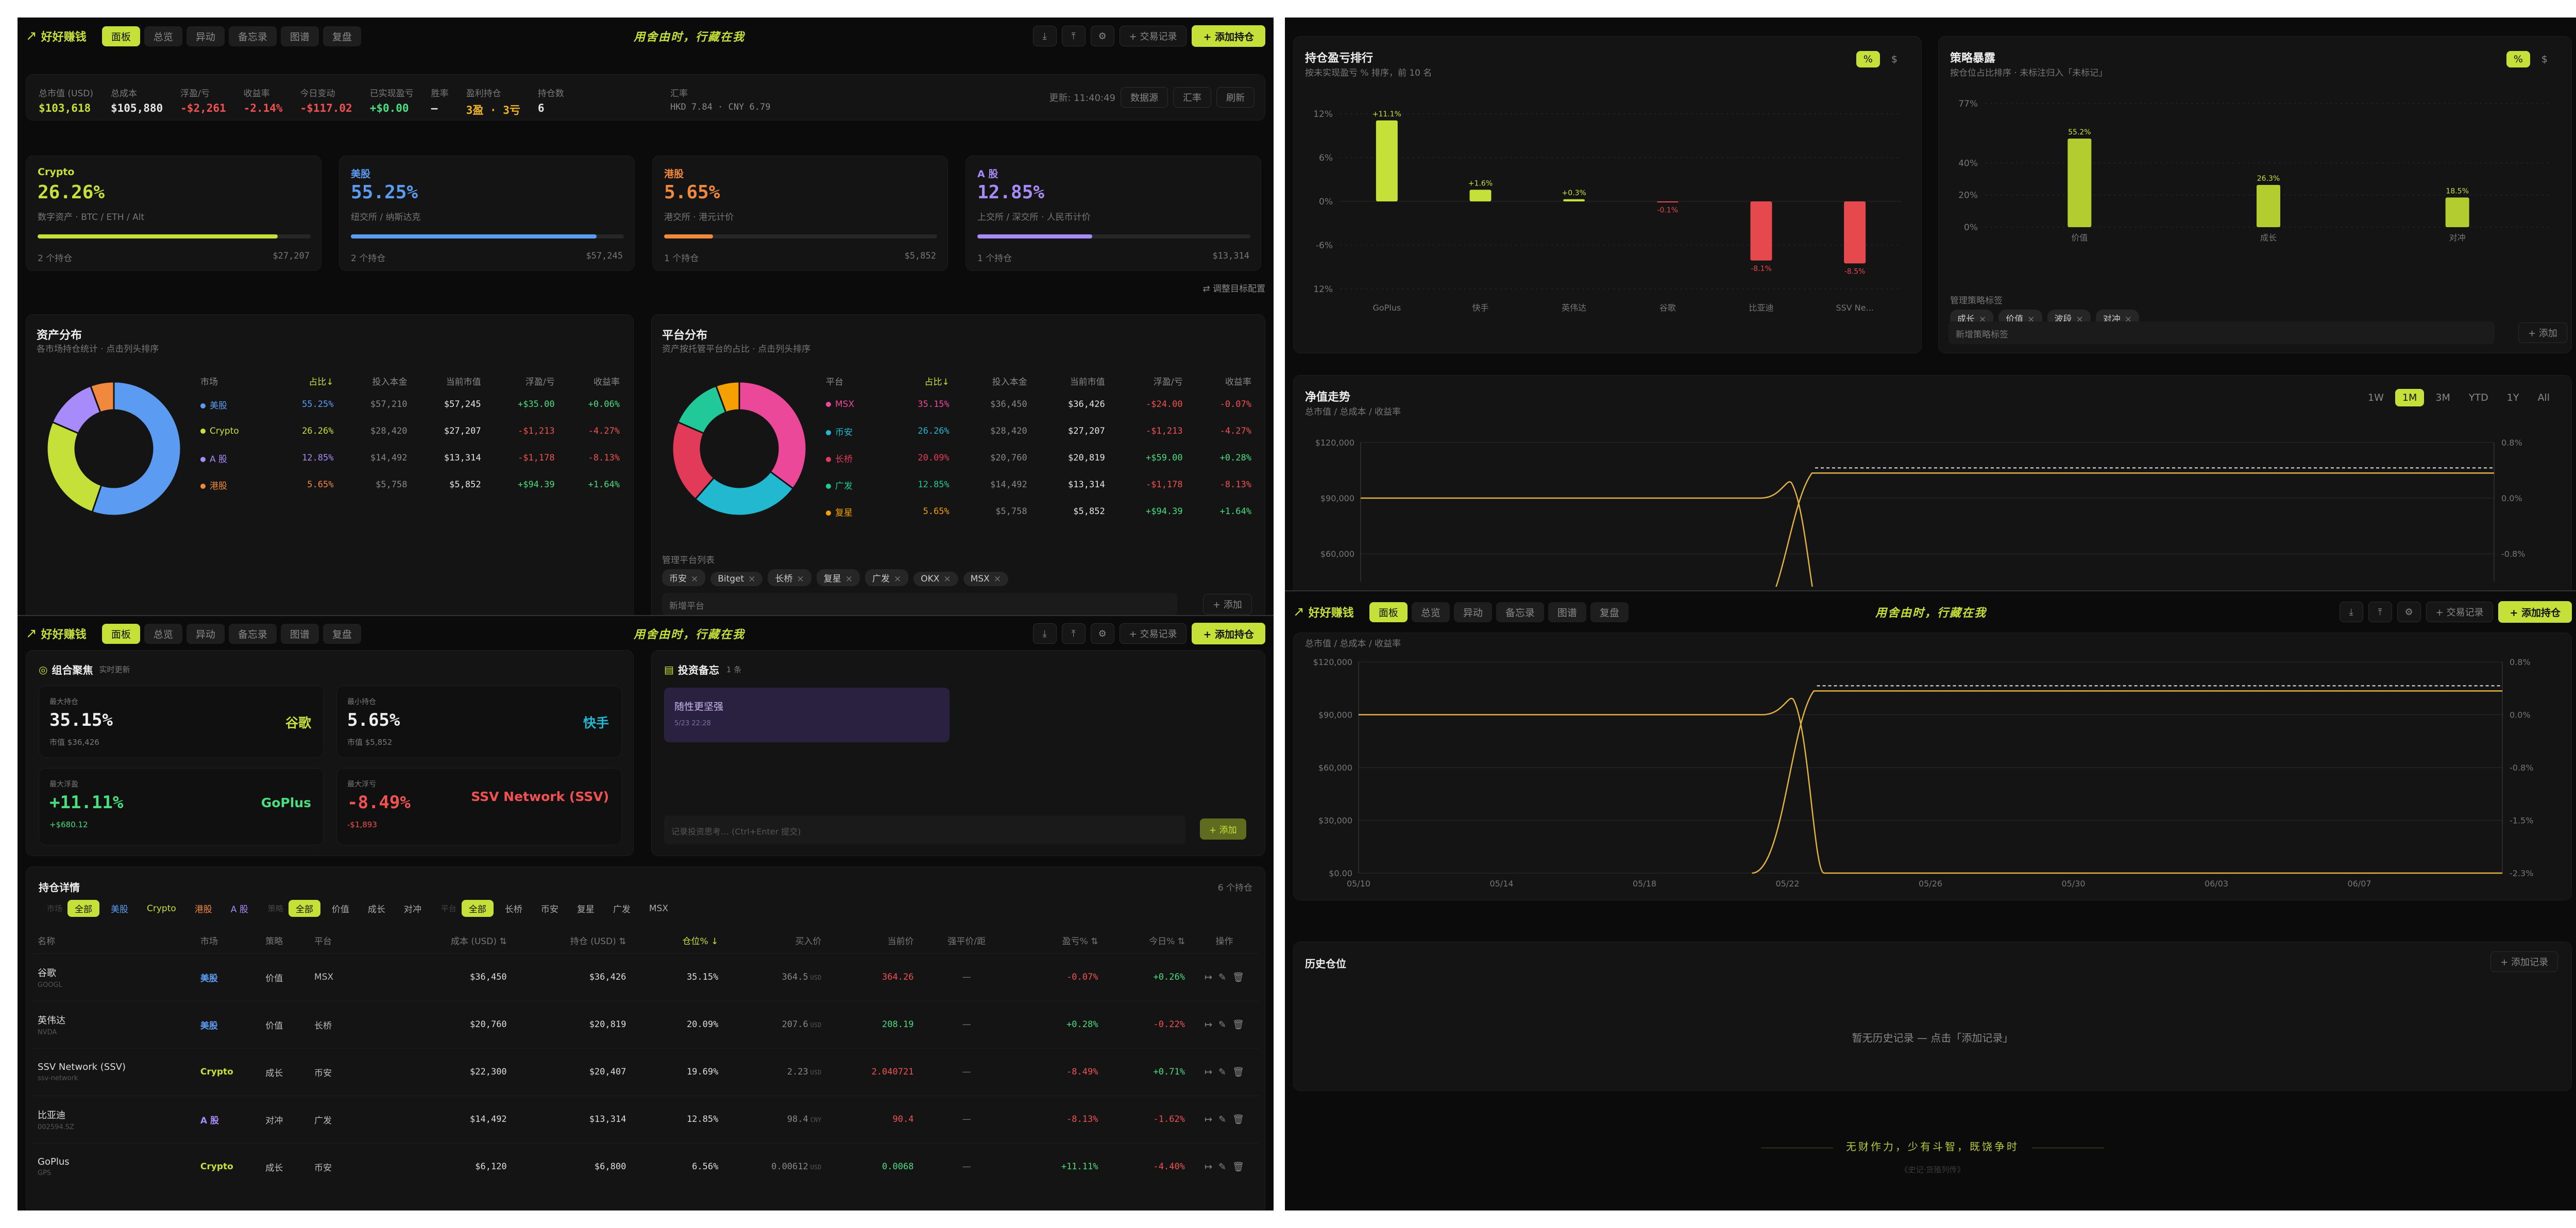 Image resolution: width=2576 pixels, height=1228 pixels. I want to click on tag-chip: 复星 ×, so click(838, 577).